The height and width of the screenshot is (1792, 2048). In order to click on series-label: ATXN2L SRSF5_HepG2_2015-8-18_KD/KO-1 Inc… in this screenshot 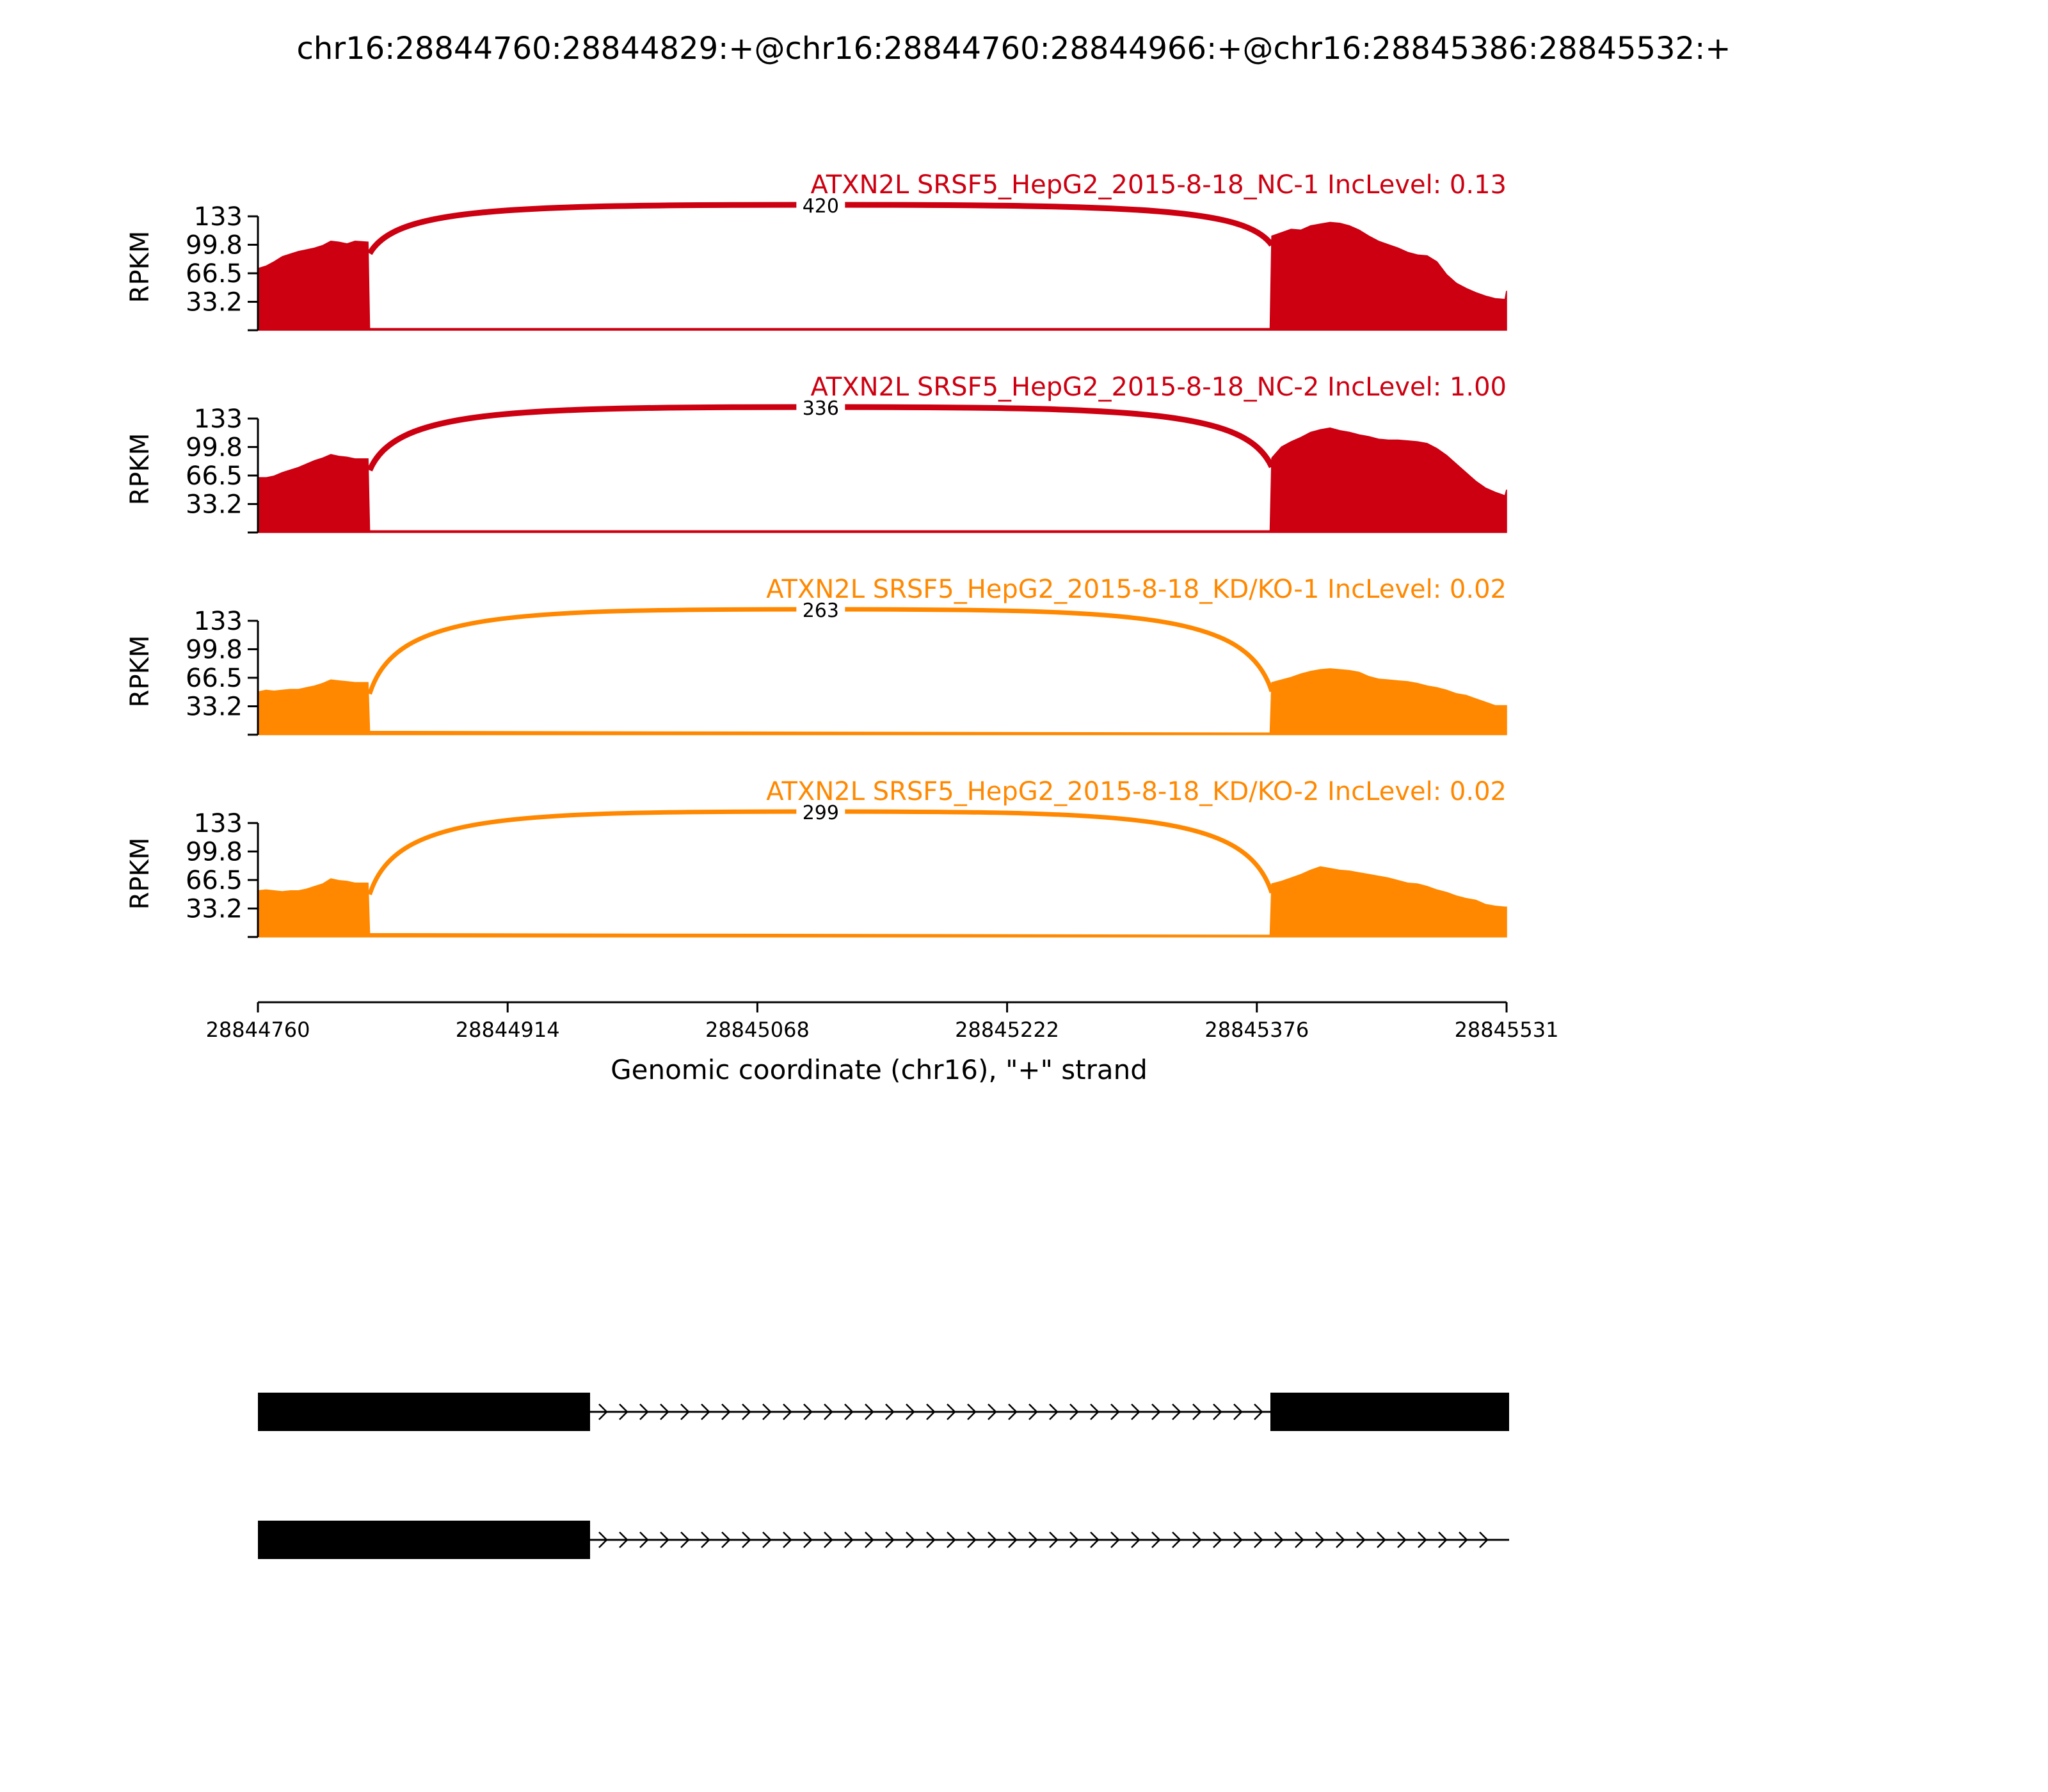, I will do `click(1136, 589)`.